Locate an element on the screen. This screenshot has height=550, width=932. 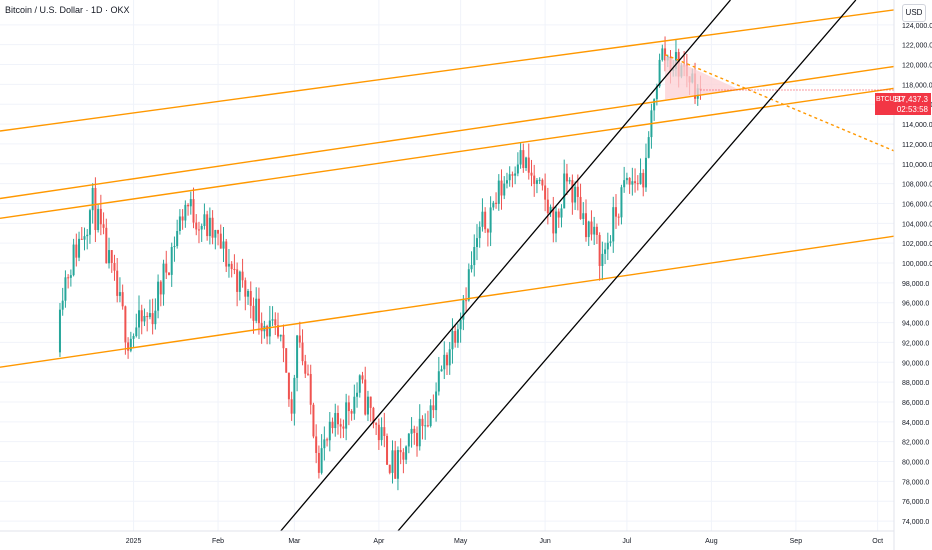
currency-button: USD is located at coordinates (914, 13).